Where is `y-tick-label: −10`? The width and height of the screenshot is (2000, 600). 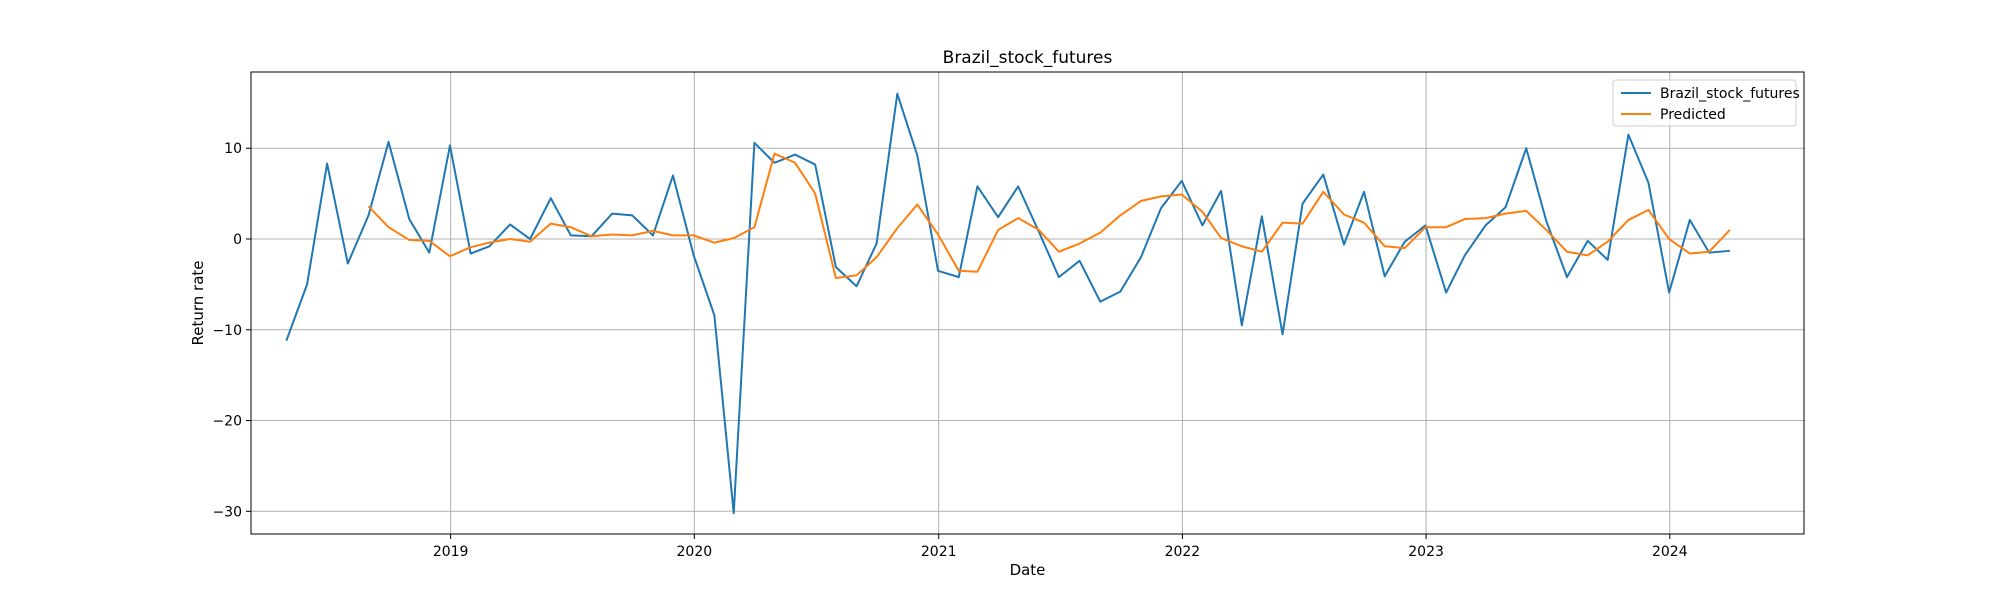 y-tick-label: −10 is located at coordinates (227, 331).